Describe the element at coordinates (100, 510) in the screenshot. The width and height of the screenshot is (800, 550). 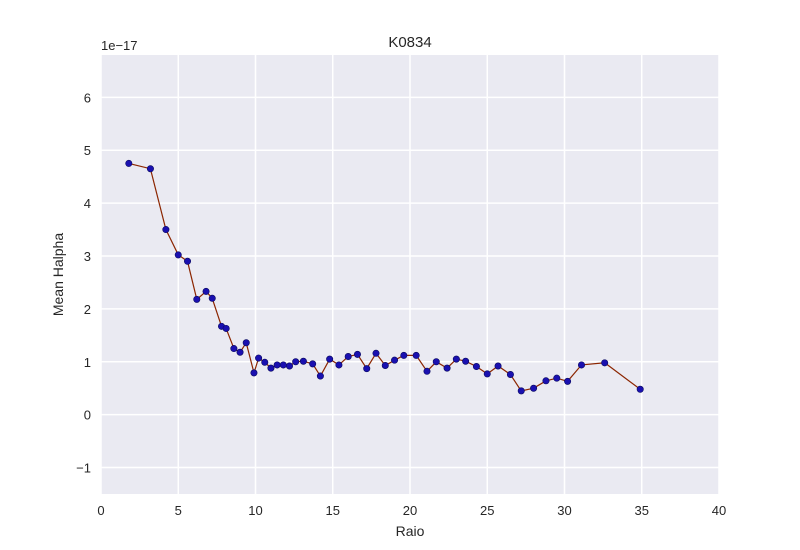
I see `x-tick-label: 0` at that location.